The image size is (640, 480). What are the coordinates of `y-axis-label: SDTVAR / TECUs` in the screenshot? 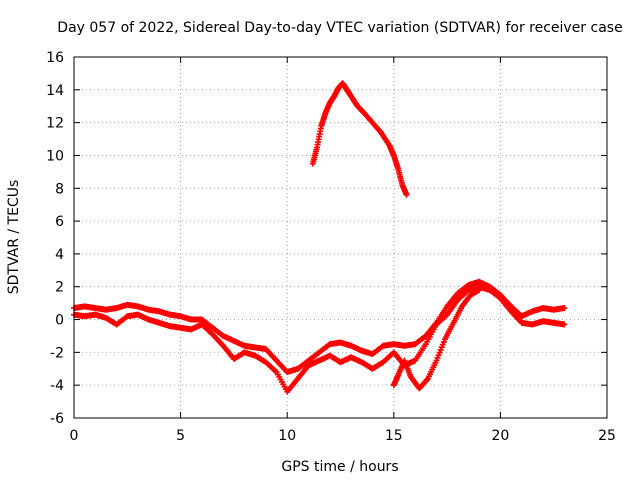 It's located at (14, 237).